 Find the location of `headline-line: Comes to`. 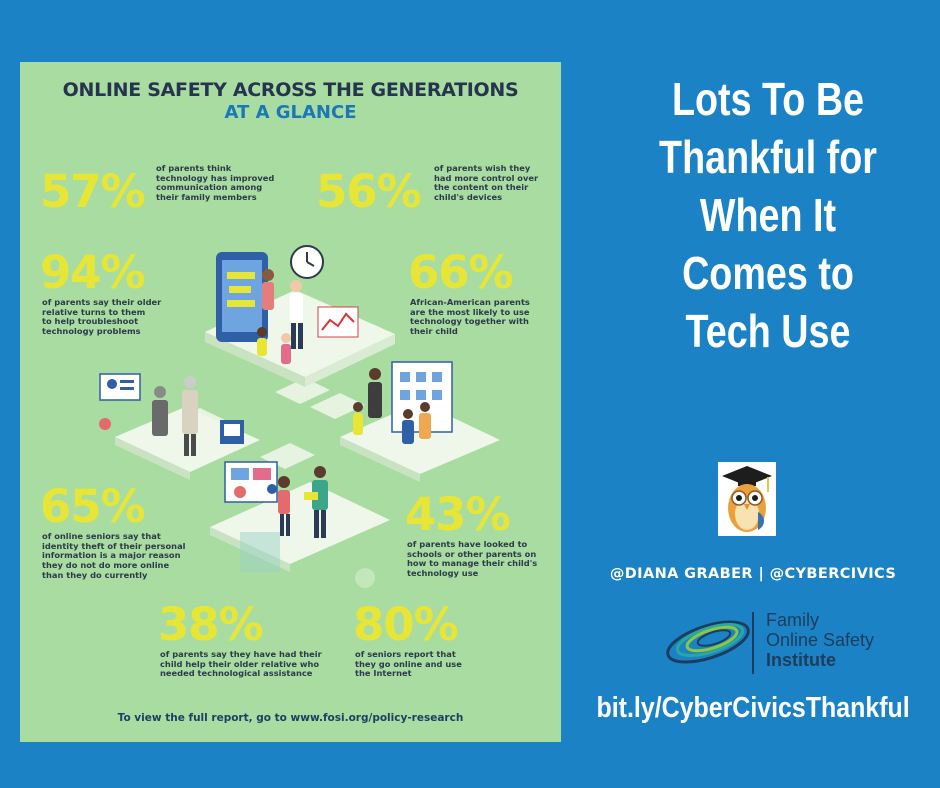

headline-line: Comes to is located at coordinates (768, 273).